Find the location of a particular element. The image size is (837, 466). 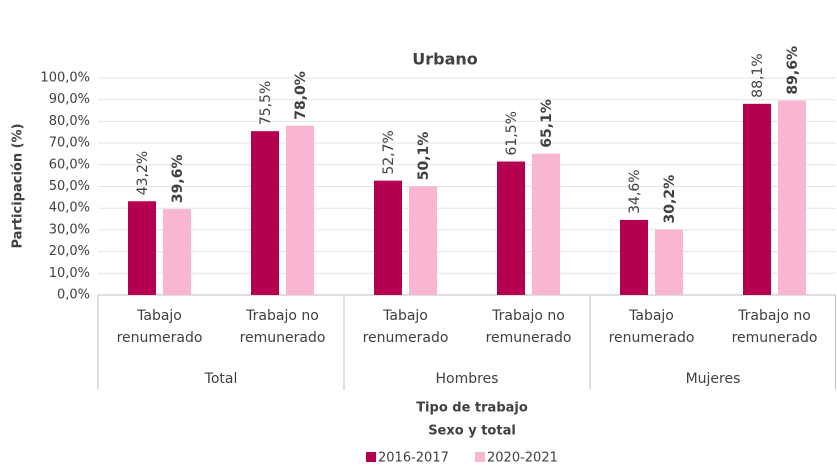

x-axis-title: Sexo y total is located at coordinates (472, 431).